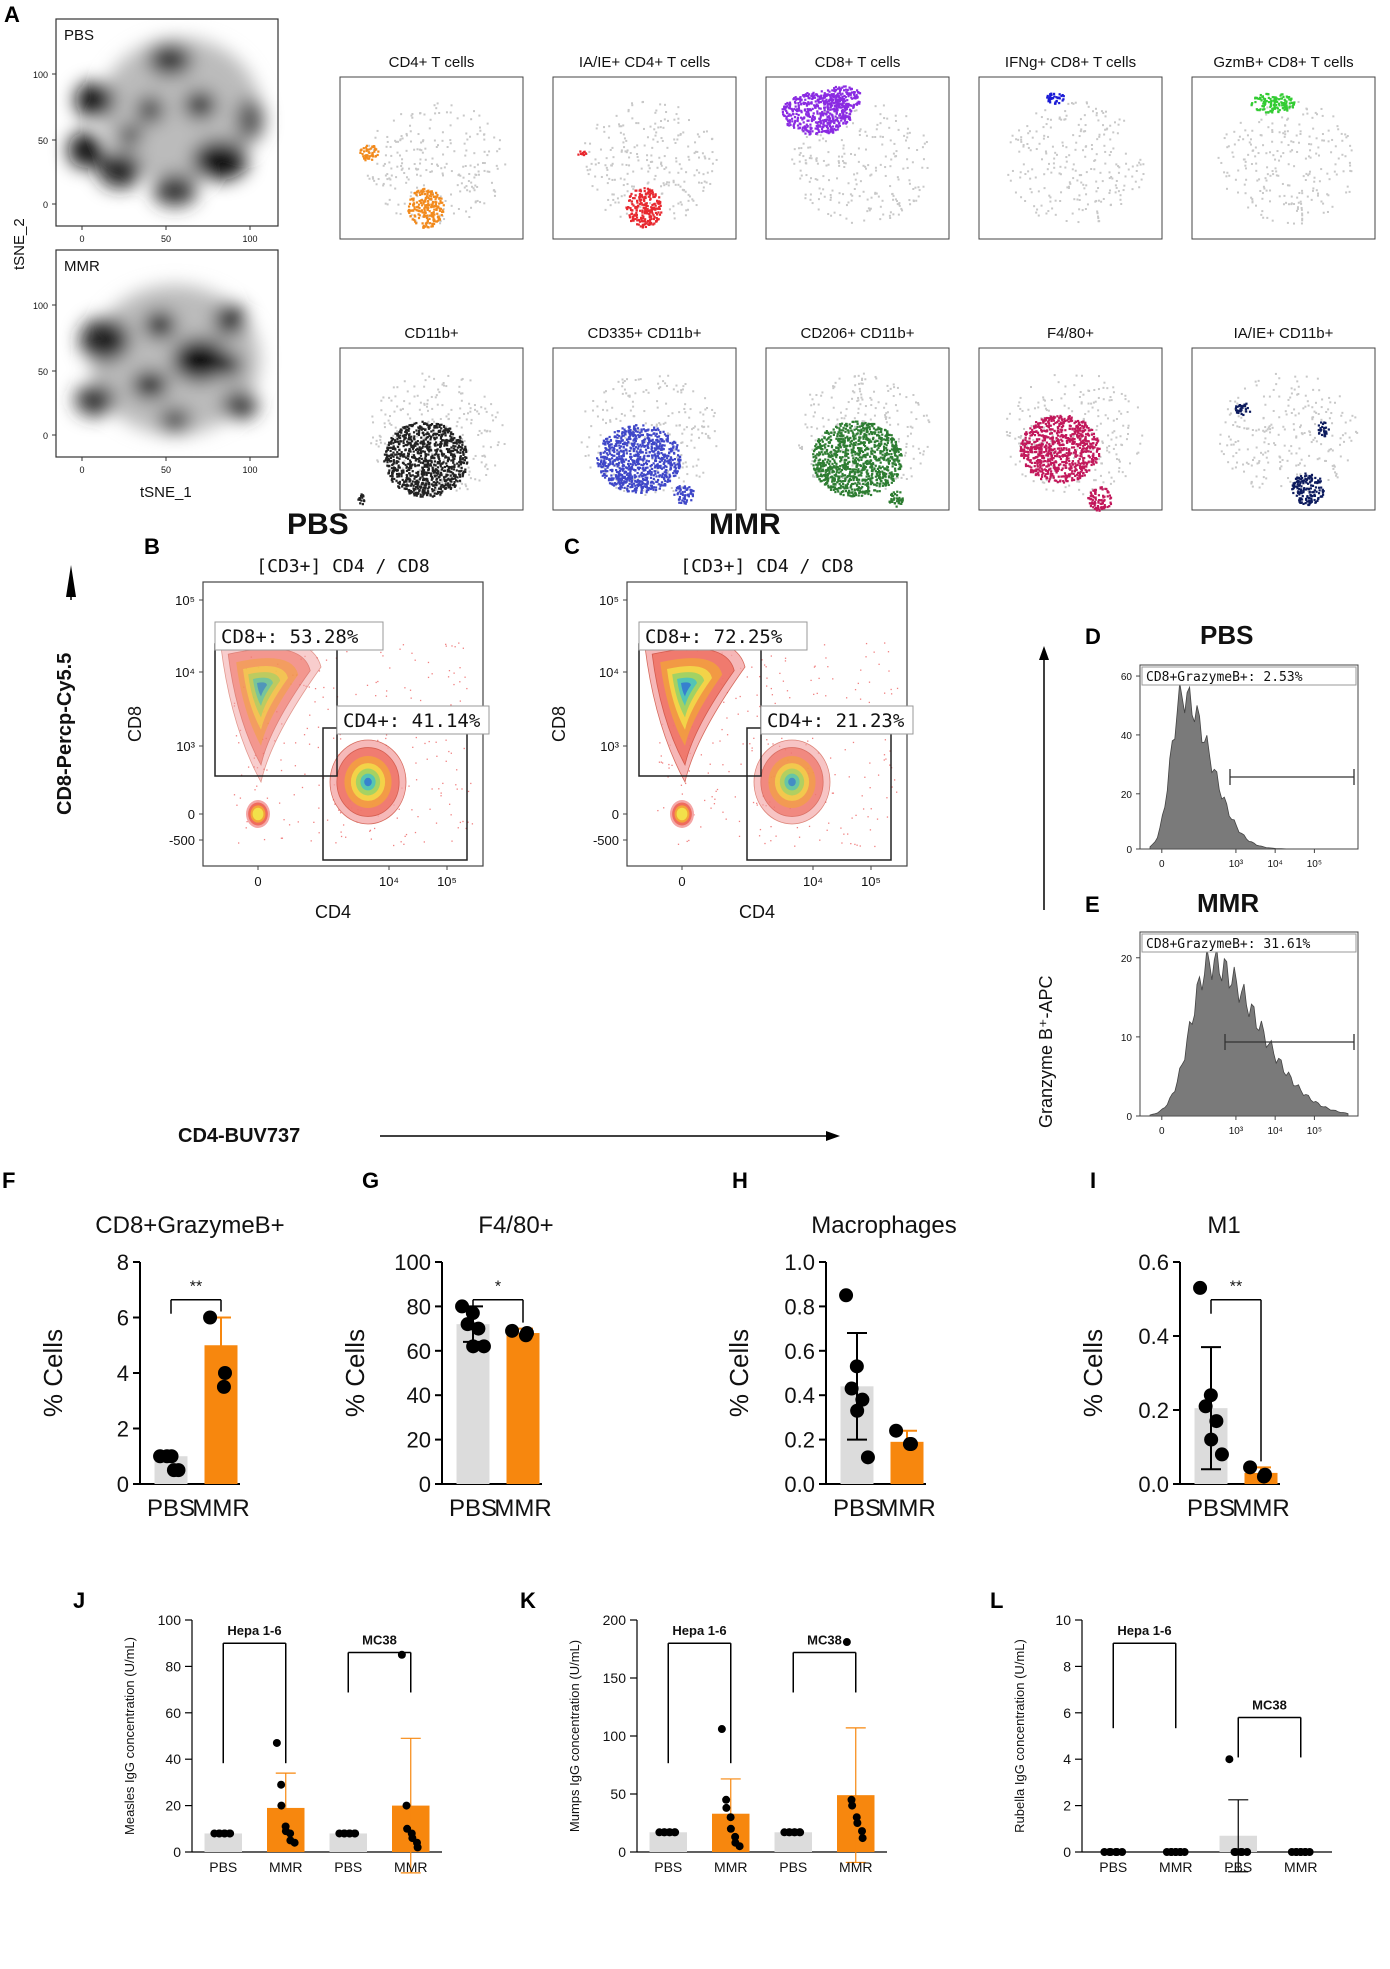 The image size is (1390, 1969). I want to click on tsne-xtick-label-0-0: 0, so click(81, 239).